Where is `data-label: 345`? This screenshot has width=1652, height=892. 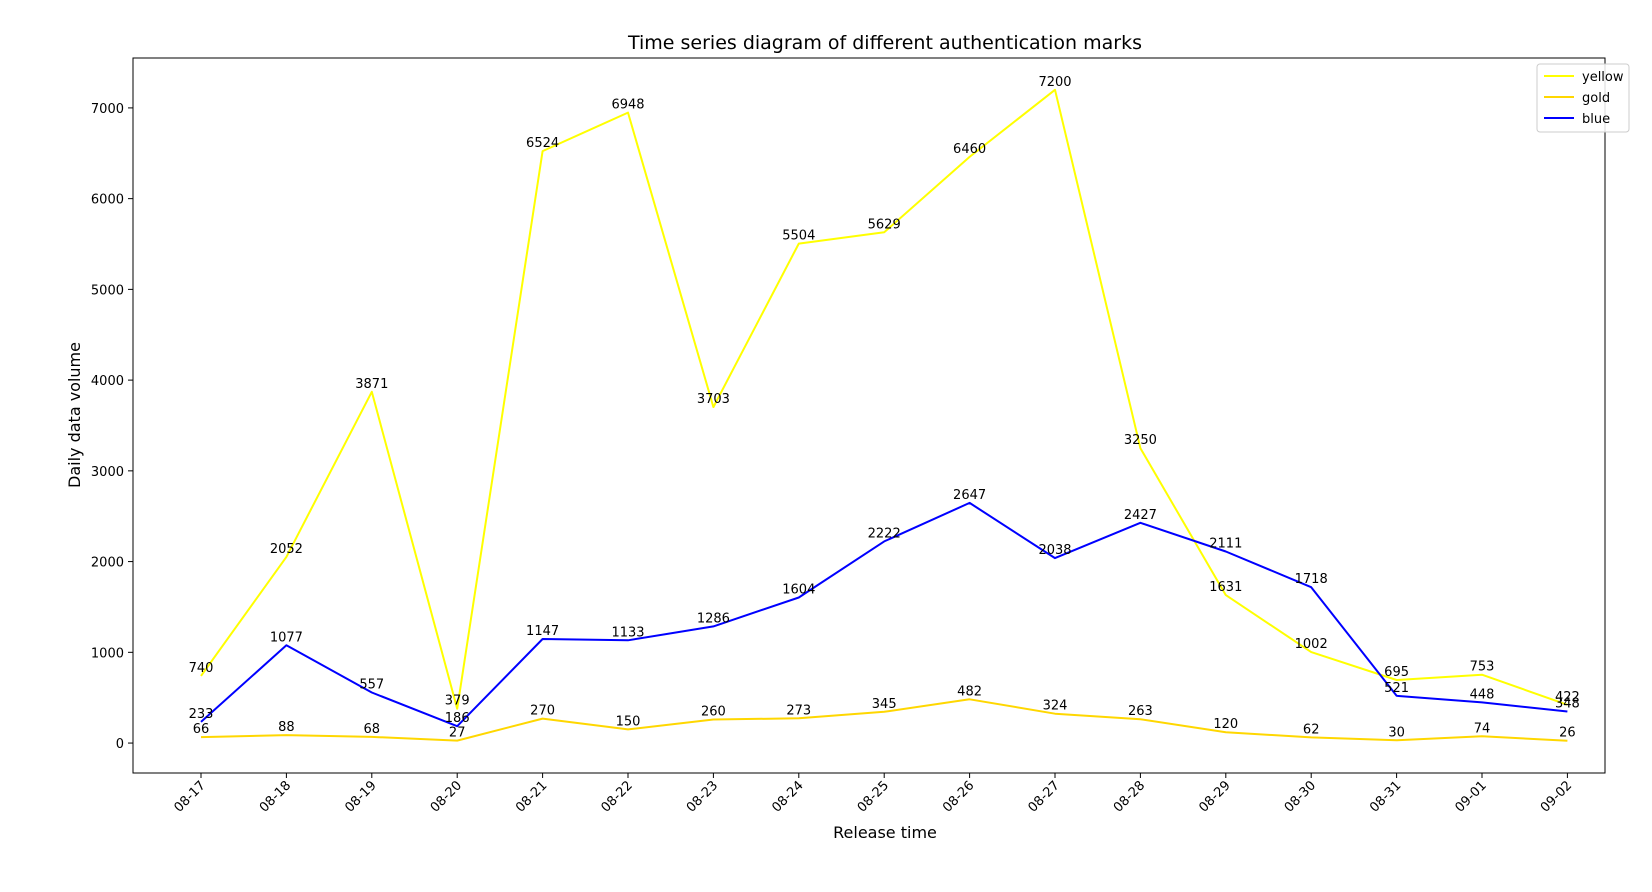
data-label: 345 is located at coordinates (884, 704).